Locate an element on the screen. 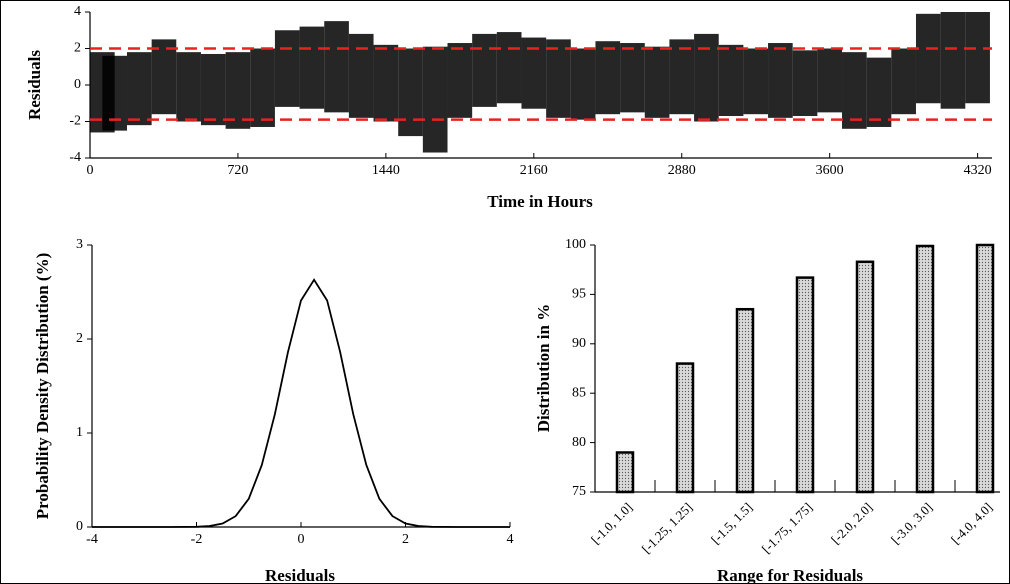  x-axis-title: Time in Hours is located at coordinates (540, 201).